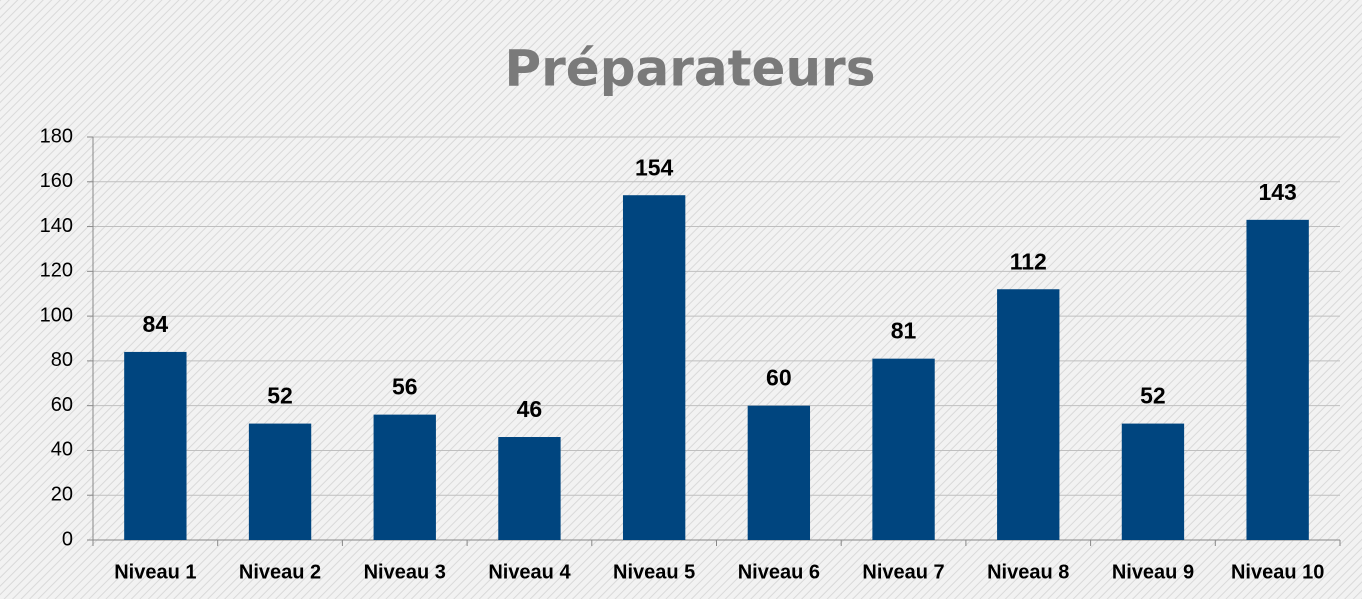 The height and width of the screenshot is (599, 1362). Describe the element at coordinates (1277, 192) in the screenshot. I see `data-label: 143` at that location.